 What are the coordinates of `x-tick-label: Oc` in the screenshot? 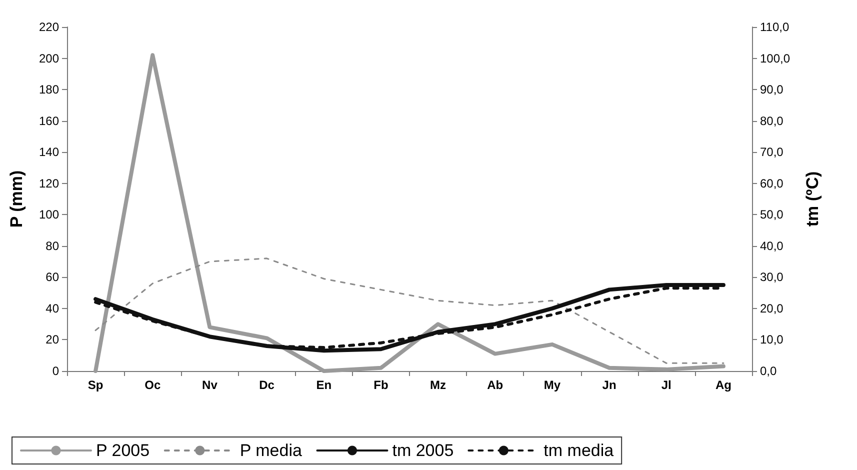 It's located at (152, 385).